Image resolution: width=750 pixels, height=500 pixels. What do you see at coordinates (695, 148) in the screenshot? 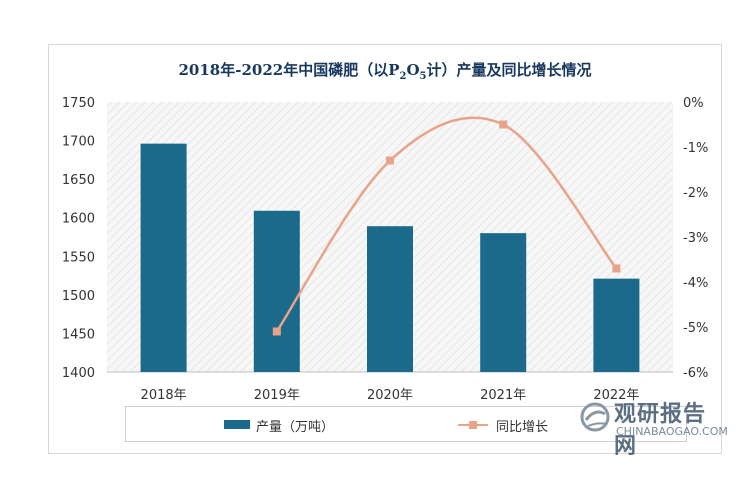
I see `right-tick-label: -1%` at bounding box center [695, 148].